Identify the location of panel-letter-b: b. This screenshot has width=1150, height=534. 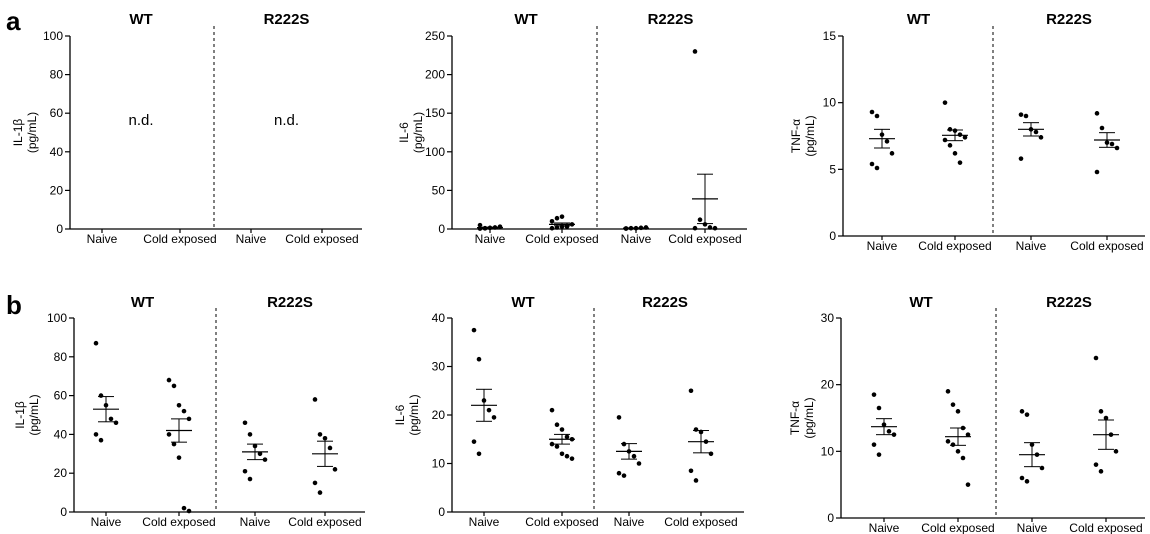
(14, 305).